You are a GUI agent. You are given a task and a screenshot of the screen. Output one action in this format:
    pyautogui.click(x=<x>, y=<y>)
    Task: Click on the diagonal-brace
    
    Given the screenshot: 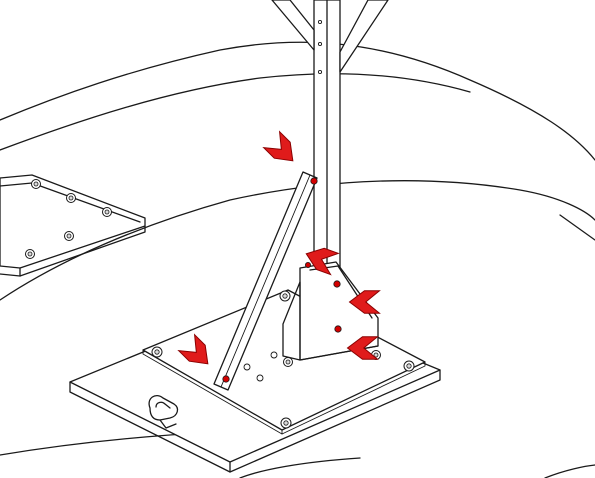 What is the action you would take?
    pyautogui.click(x=265, y=281)
    